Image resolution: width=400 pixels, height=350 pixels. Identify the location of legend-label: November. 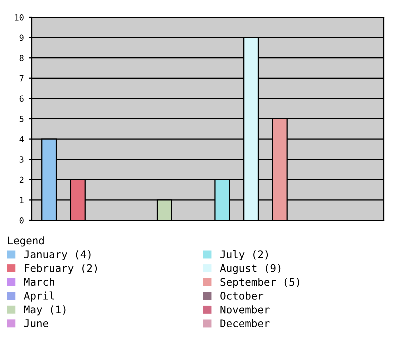
(245, 310).